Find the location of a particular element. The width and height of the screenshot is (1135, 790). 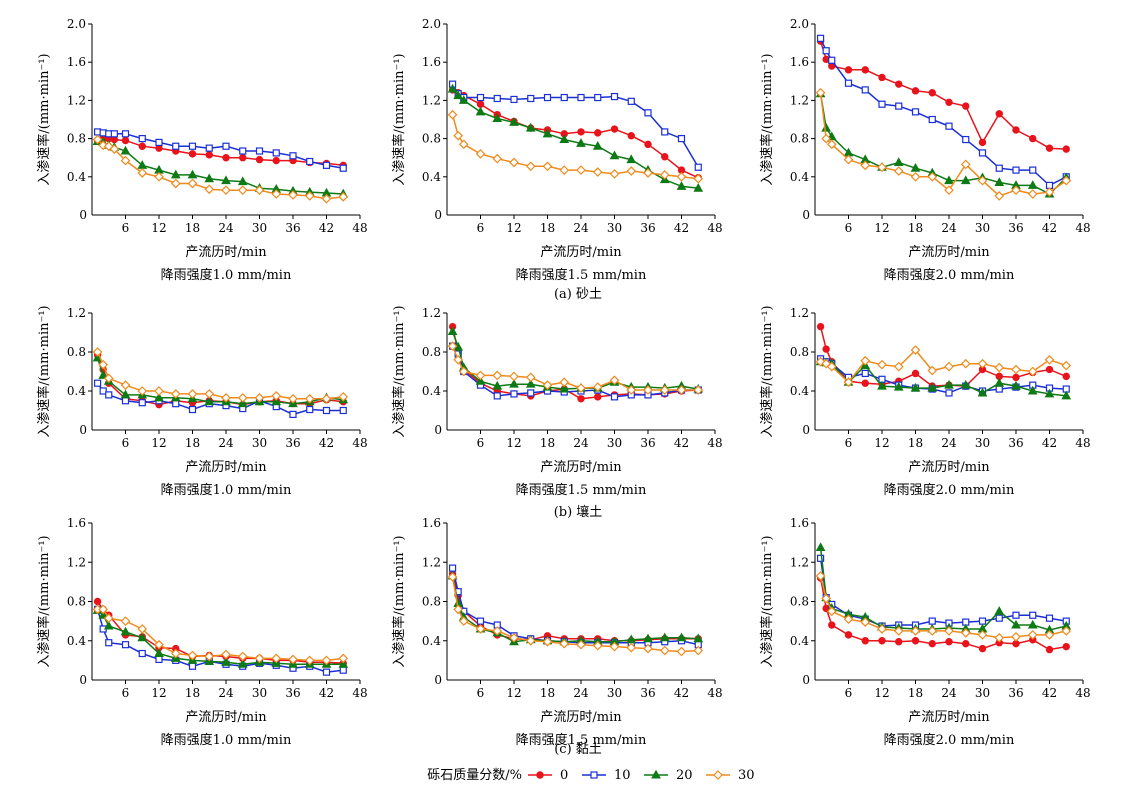

x-tick-label: 30 is located at coordinates (614, 228).